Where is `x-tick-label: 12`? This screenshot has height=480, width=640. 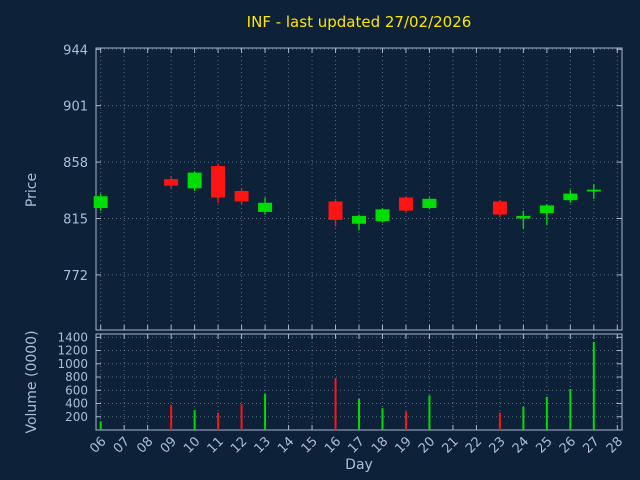
x-tick-label: 12 is located at coordinates (239, 445).